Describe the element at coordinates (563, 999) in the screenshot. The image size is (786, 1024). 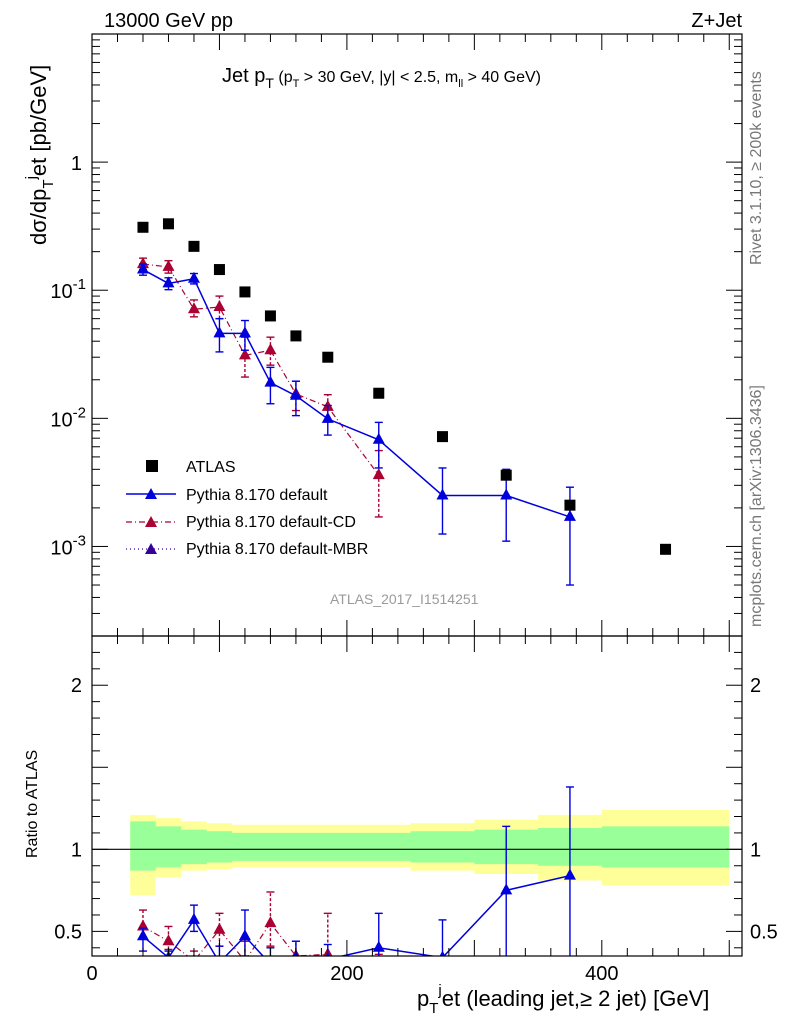
I see `xlabel: pTjet (leading jet,≥ 2 jet) [GeV]` at that location.